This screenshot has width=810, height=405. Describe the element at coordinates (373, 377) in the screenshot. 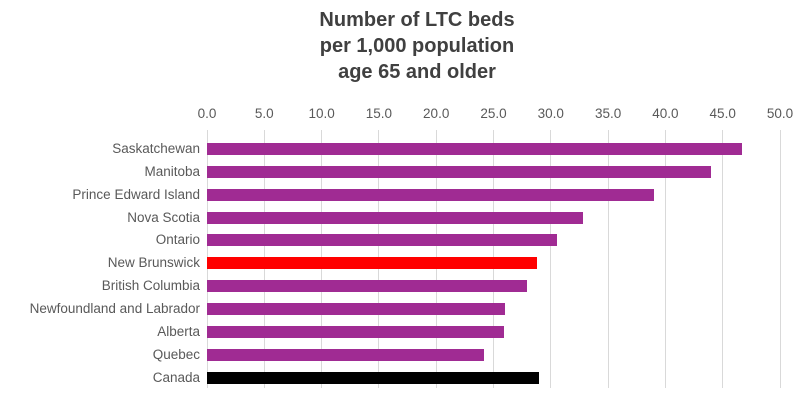

I see `bar-canada` at that location.